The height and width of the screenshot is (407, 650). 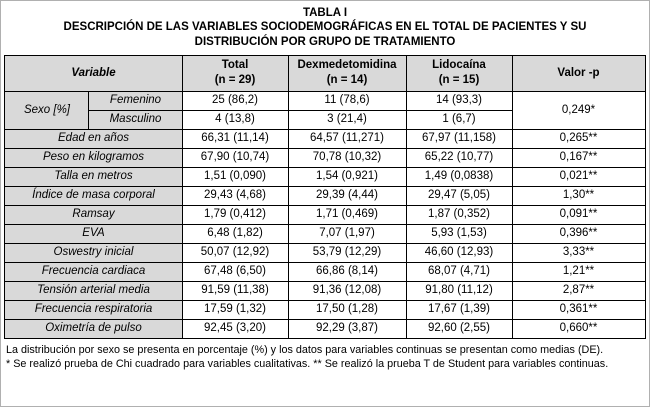 I want to click on variable-label: Oswestry inicial, so click(x=93, y=252).